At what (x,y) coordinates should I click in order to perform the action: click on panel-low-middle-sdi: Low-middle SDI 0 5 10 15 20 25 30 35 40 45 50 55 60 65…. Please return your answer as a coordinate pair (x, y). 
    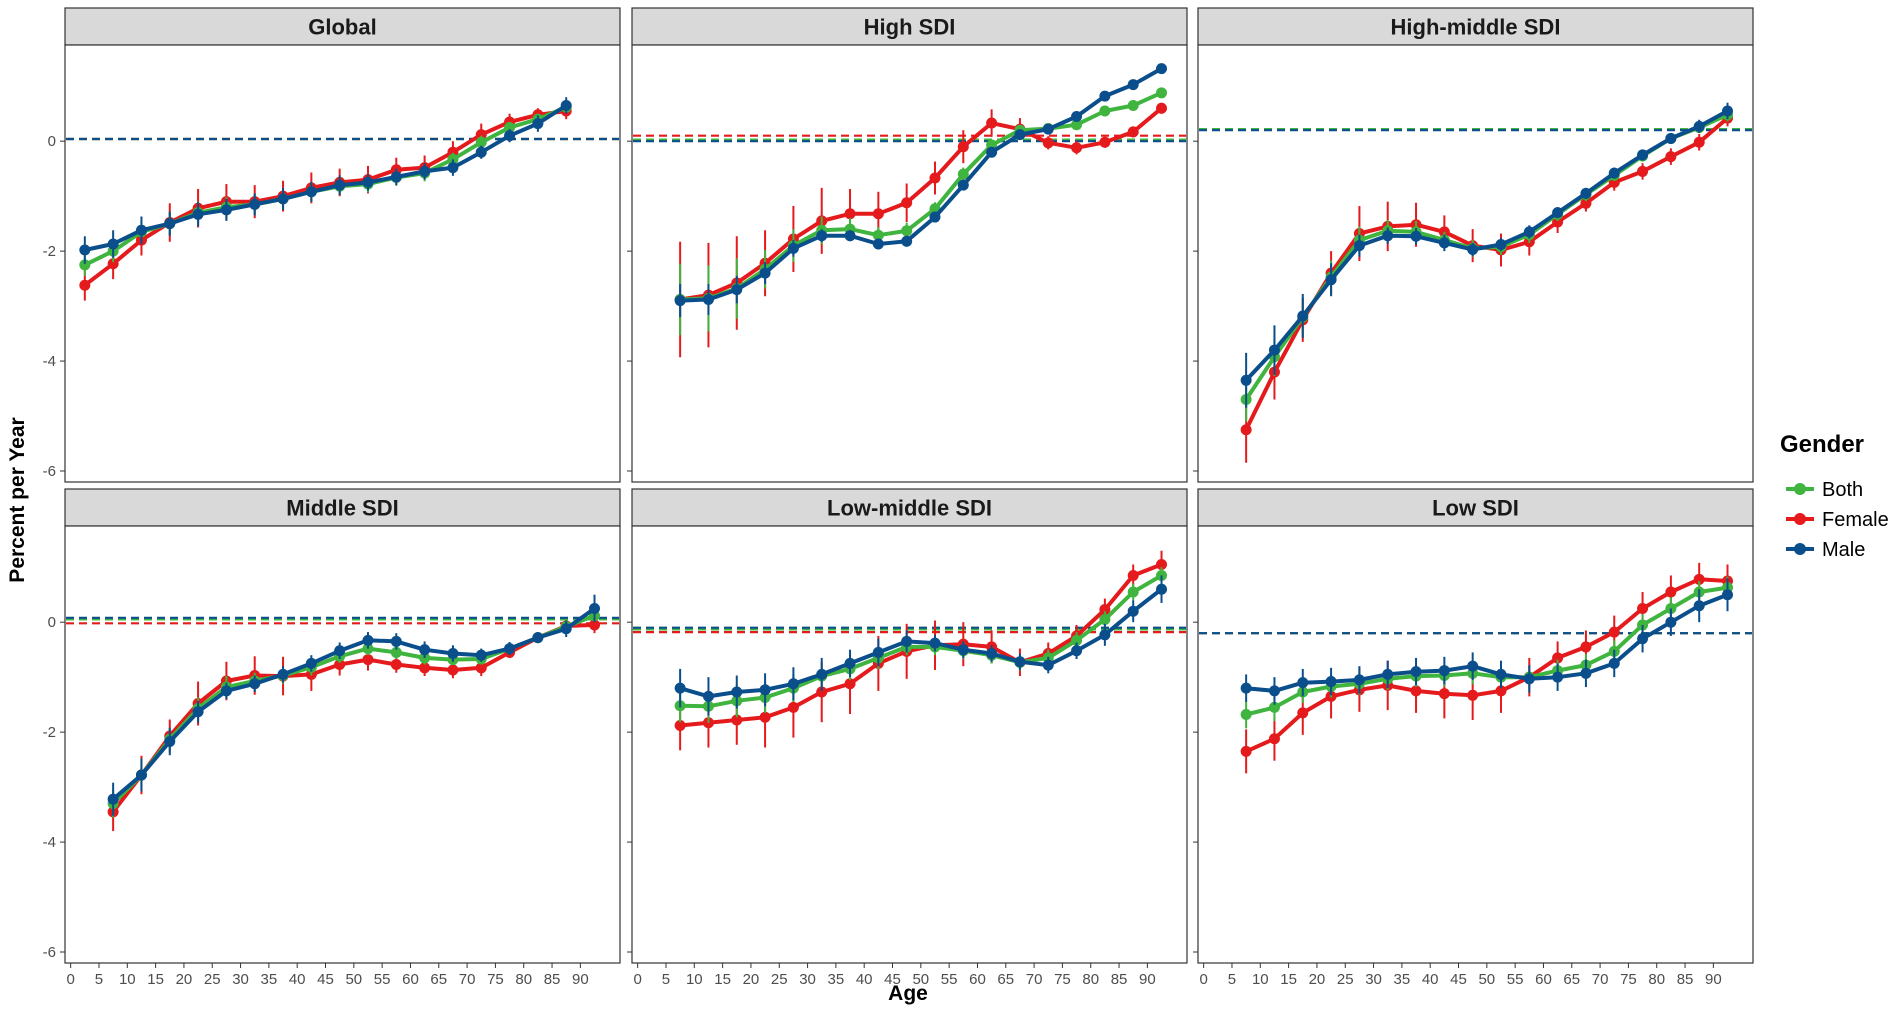
    Looking at the image, I should click on (907, 738).